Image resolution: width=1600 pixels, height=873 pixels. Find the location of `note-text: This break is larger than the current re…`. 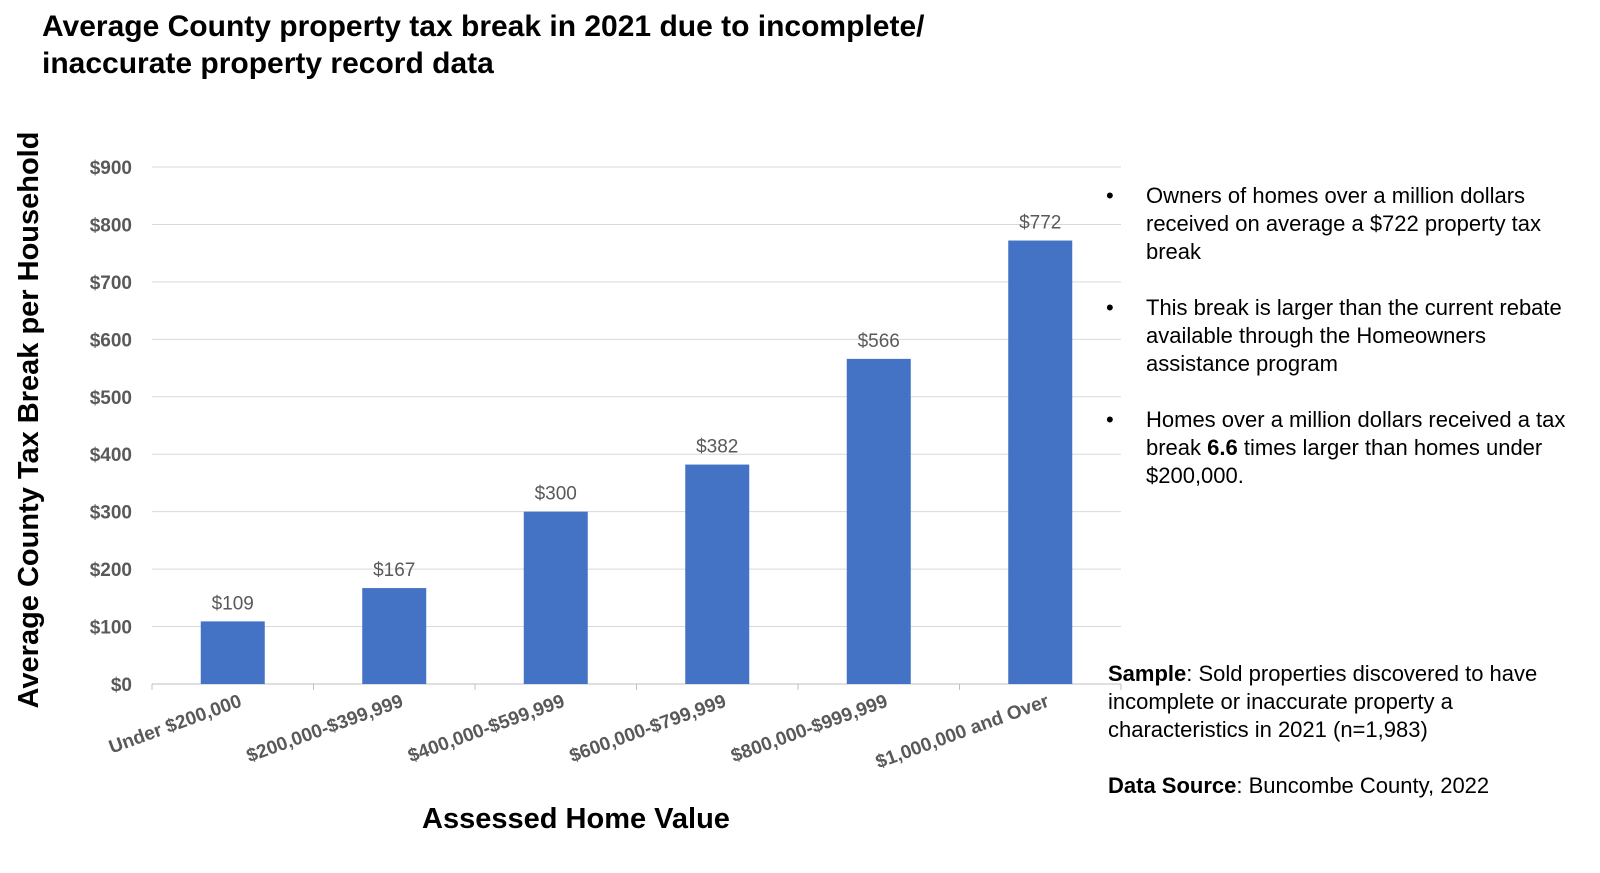

note-text: This break is larger than the current re… is located at coordinates (1354, 335).